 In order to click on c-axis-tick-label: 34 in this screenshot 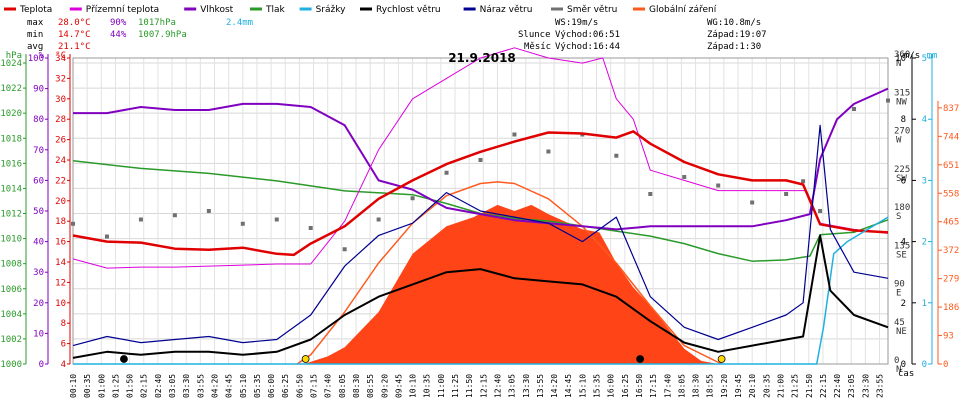, I will do `click(60, 59)`.